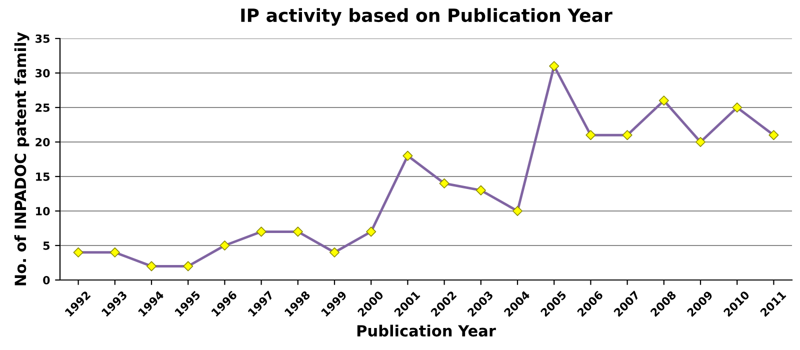 This screenshot has height=350, width=800. What do you see at coordinates (43, 176) in the screenshot?
I see `y-tick-label: 15` at bounding box center [43, 176].